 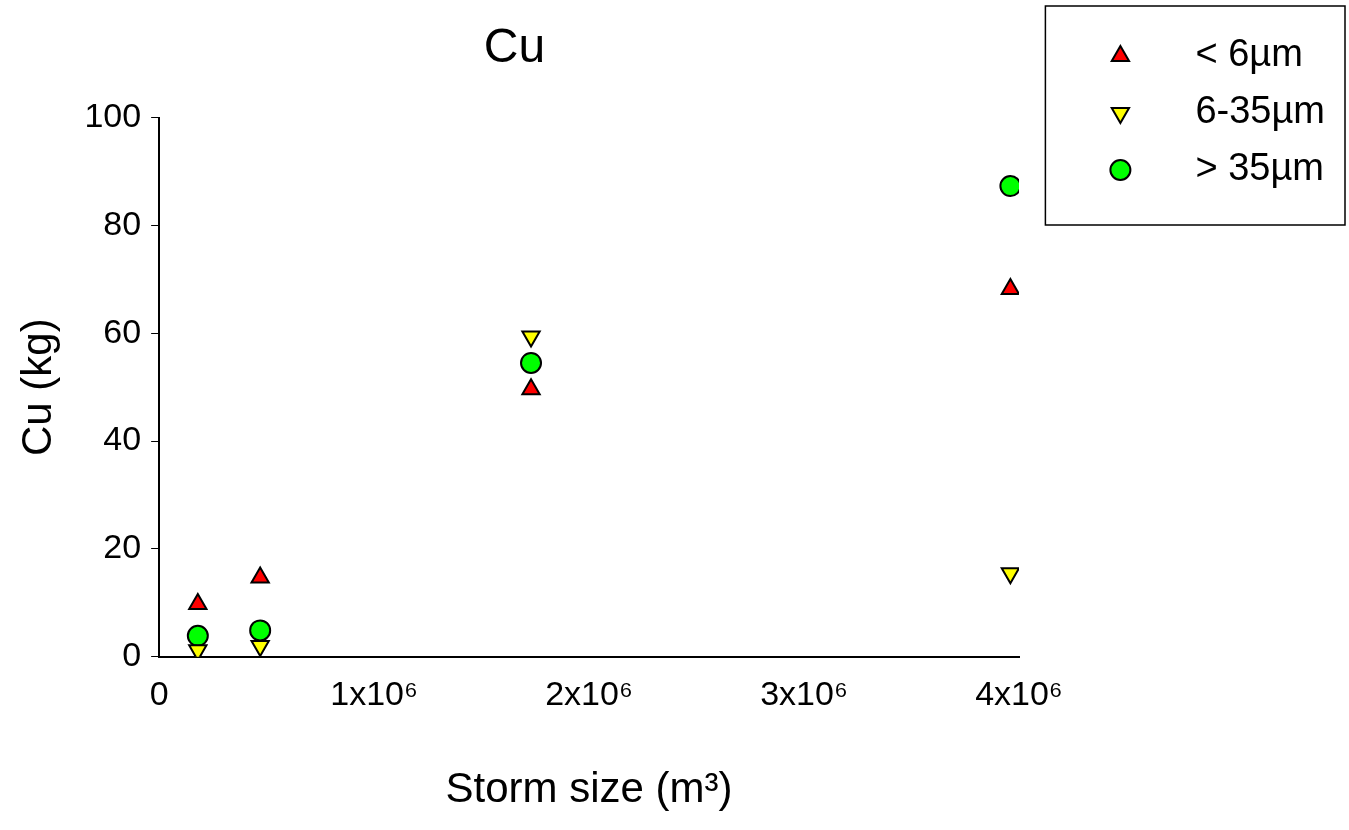 I want to click on legend-label: < 6µm, so click(x=1249, y=53).